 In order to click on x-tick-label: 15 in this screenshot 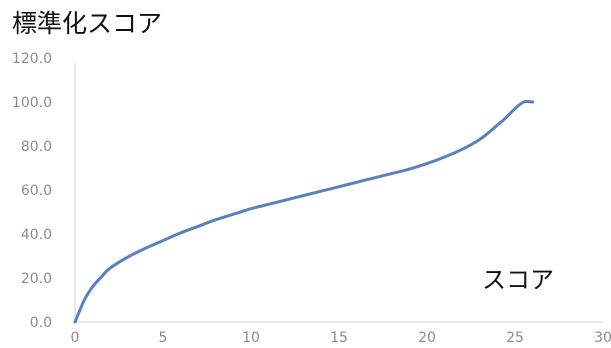, I will do `click(339, 338)`.